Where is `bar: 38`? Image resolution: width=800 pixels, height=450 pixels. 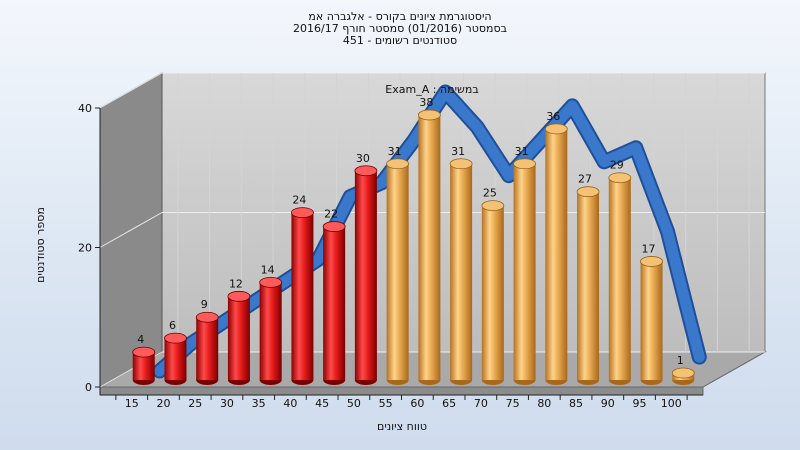
bar: 38 is located at coordinates (429, 240).